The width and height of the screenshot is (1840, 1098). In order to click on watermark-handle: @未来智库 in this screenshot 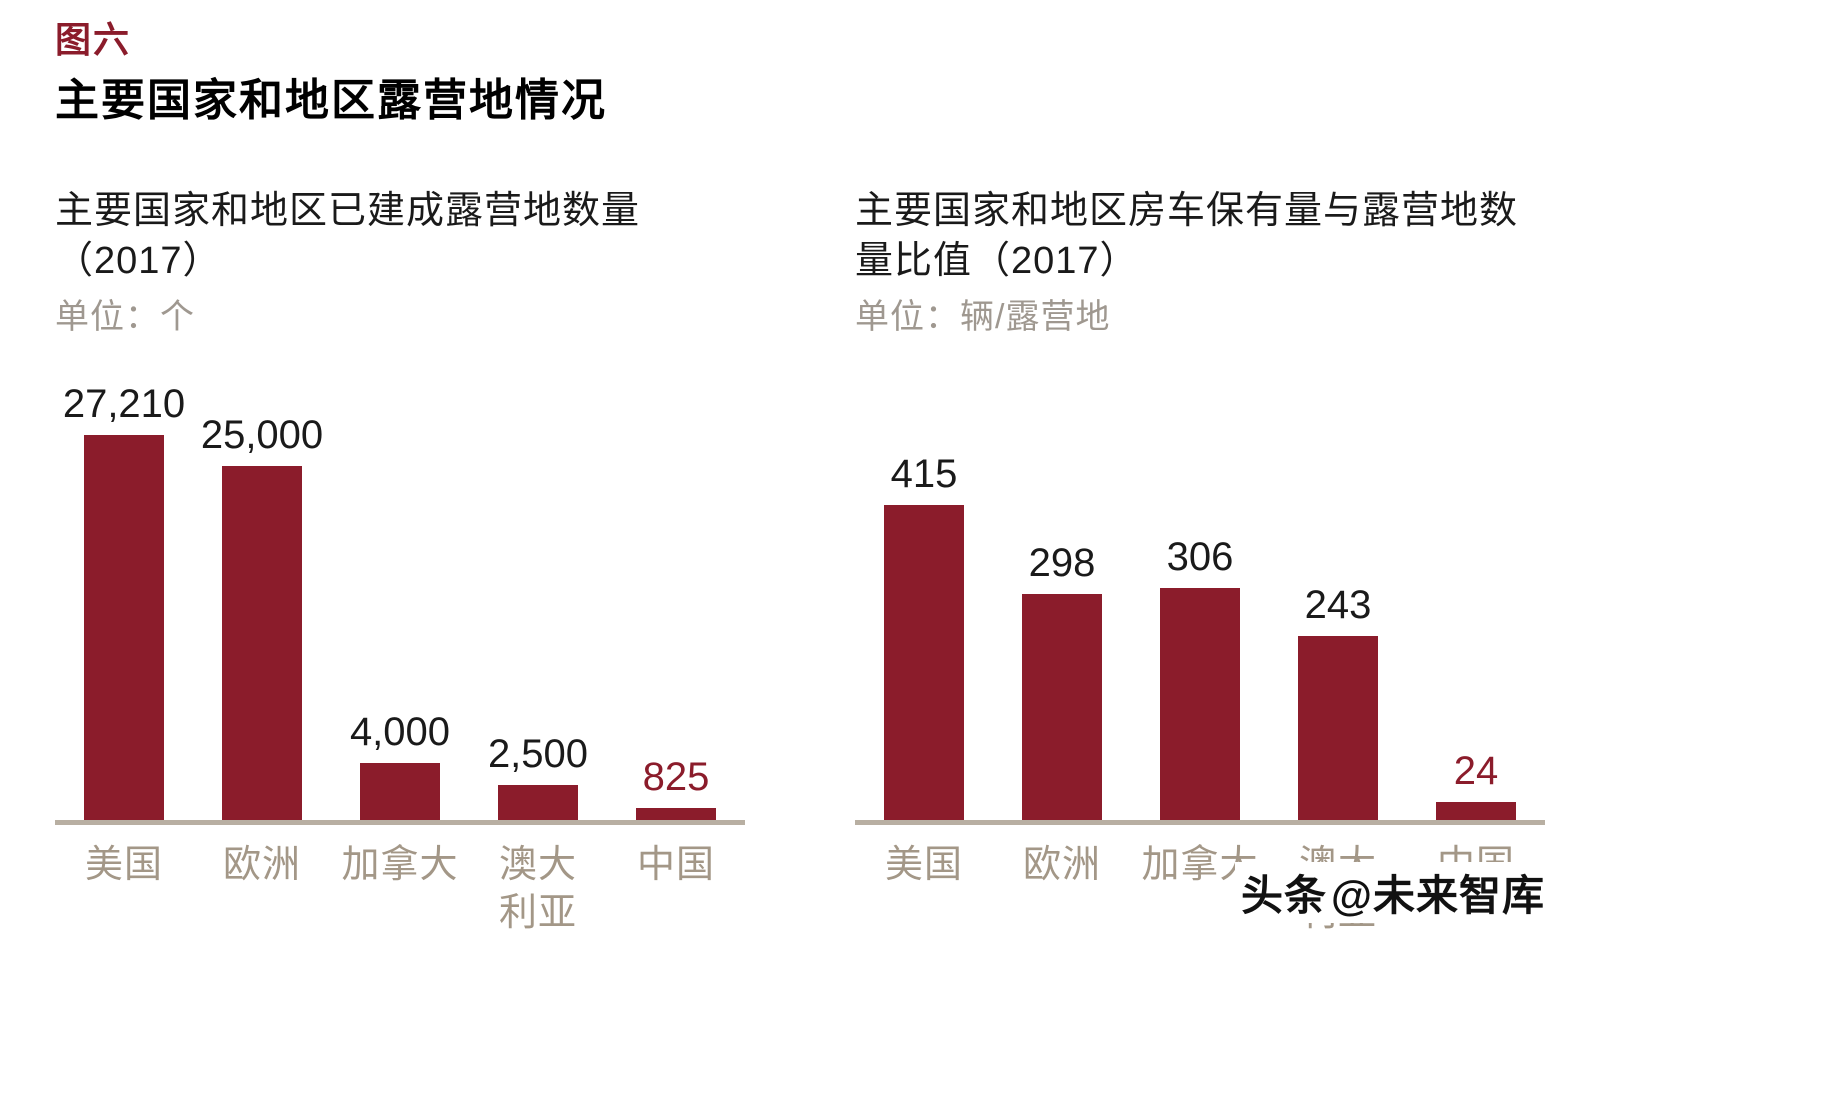, I will do `click(1438, 895)`.